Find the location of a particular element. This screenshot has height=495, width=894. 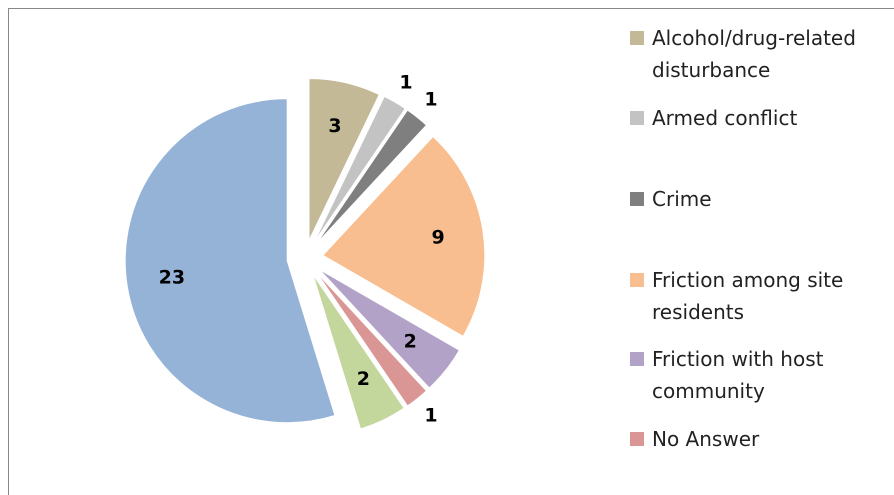

data-label: 23 is located at coordinates (172, 278).